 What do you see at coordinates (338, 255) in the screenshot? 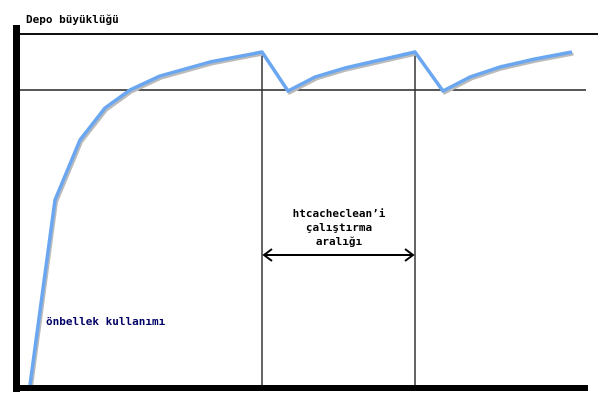
I see `interval-arrow` at bounding box center [338, 255].